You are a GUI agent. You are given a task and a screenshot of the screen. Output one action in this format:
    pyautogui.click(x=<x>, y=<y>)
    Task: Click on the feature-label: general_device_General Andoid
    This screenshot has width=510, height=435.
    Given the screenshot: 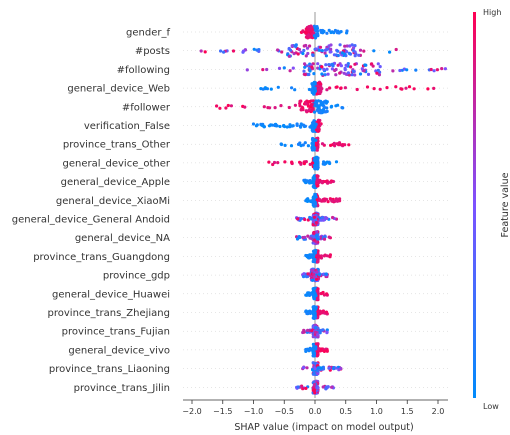 What is the action you would take?
    pyautogui.click(x=91, y=220)
    